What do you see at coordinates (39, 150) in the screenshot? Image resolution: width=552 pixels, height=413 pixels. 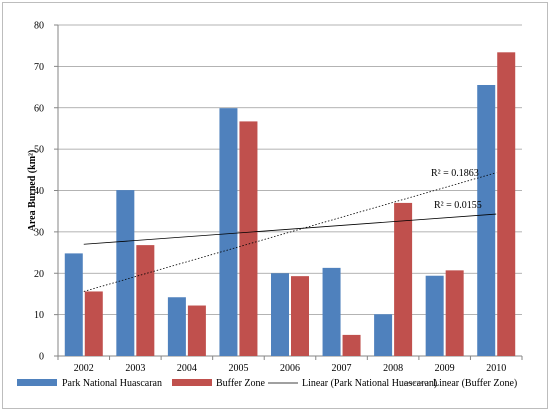 I see `y-tick-label: 50` at bounding box center [39, 150].